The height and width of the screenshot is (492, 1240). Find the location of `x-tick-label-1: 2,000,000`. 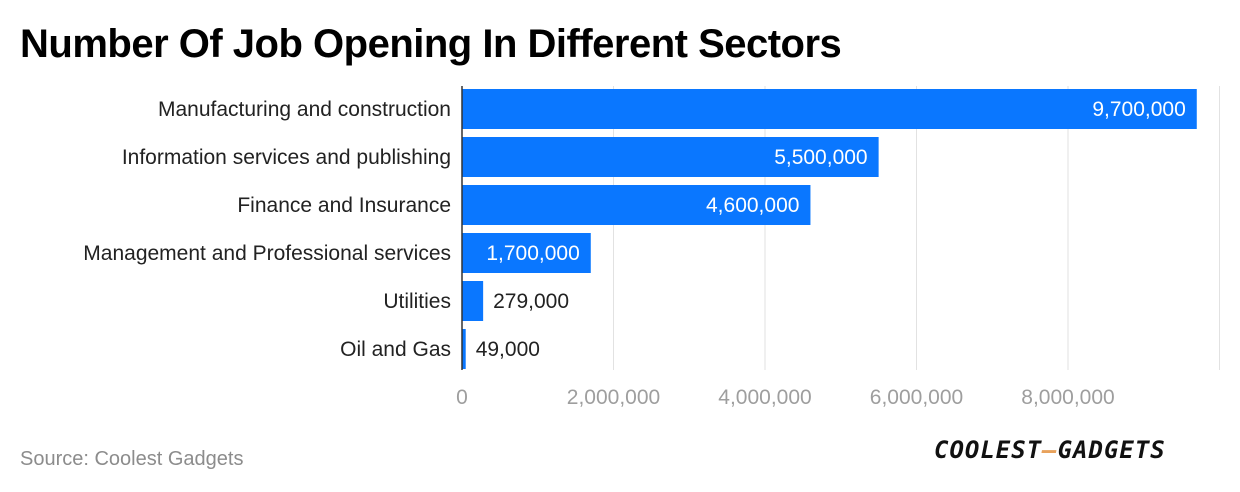

x-tick-label-1: 2,000,000 is located at coordinates (613, 397).